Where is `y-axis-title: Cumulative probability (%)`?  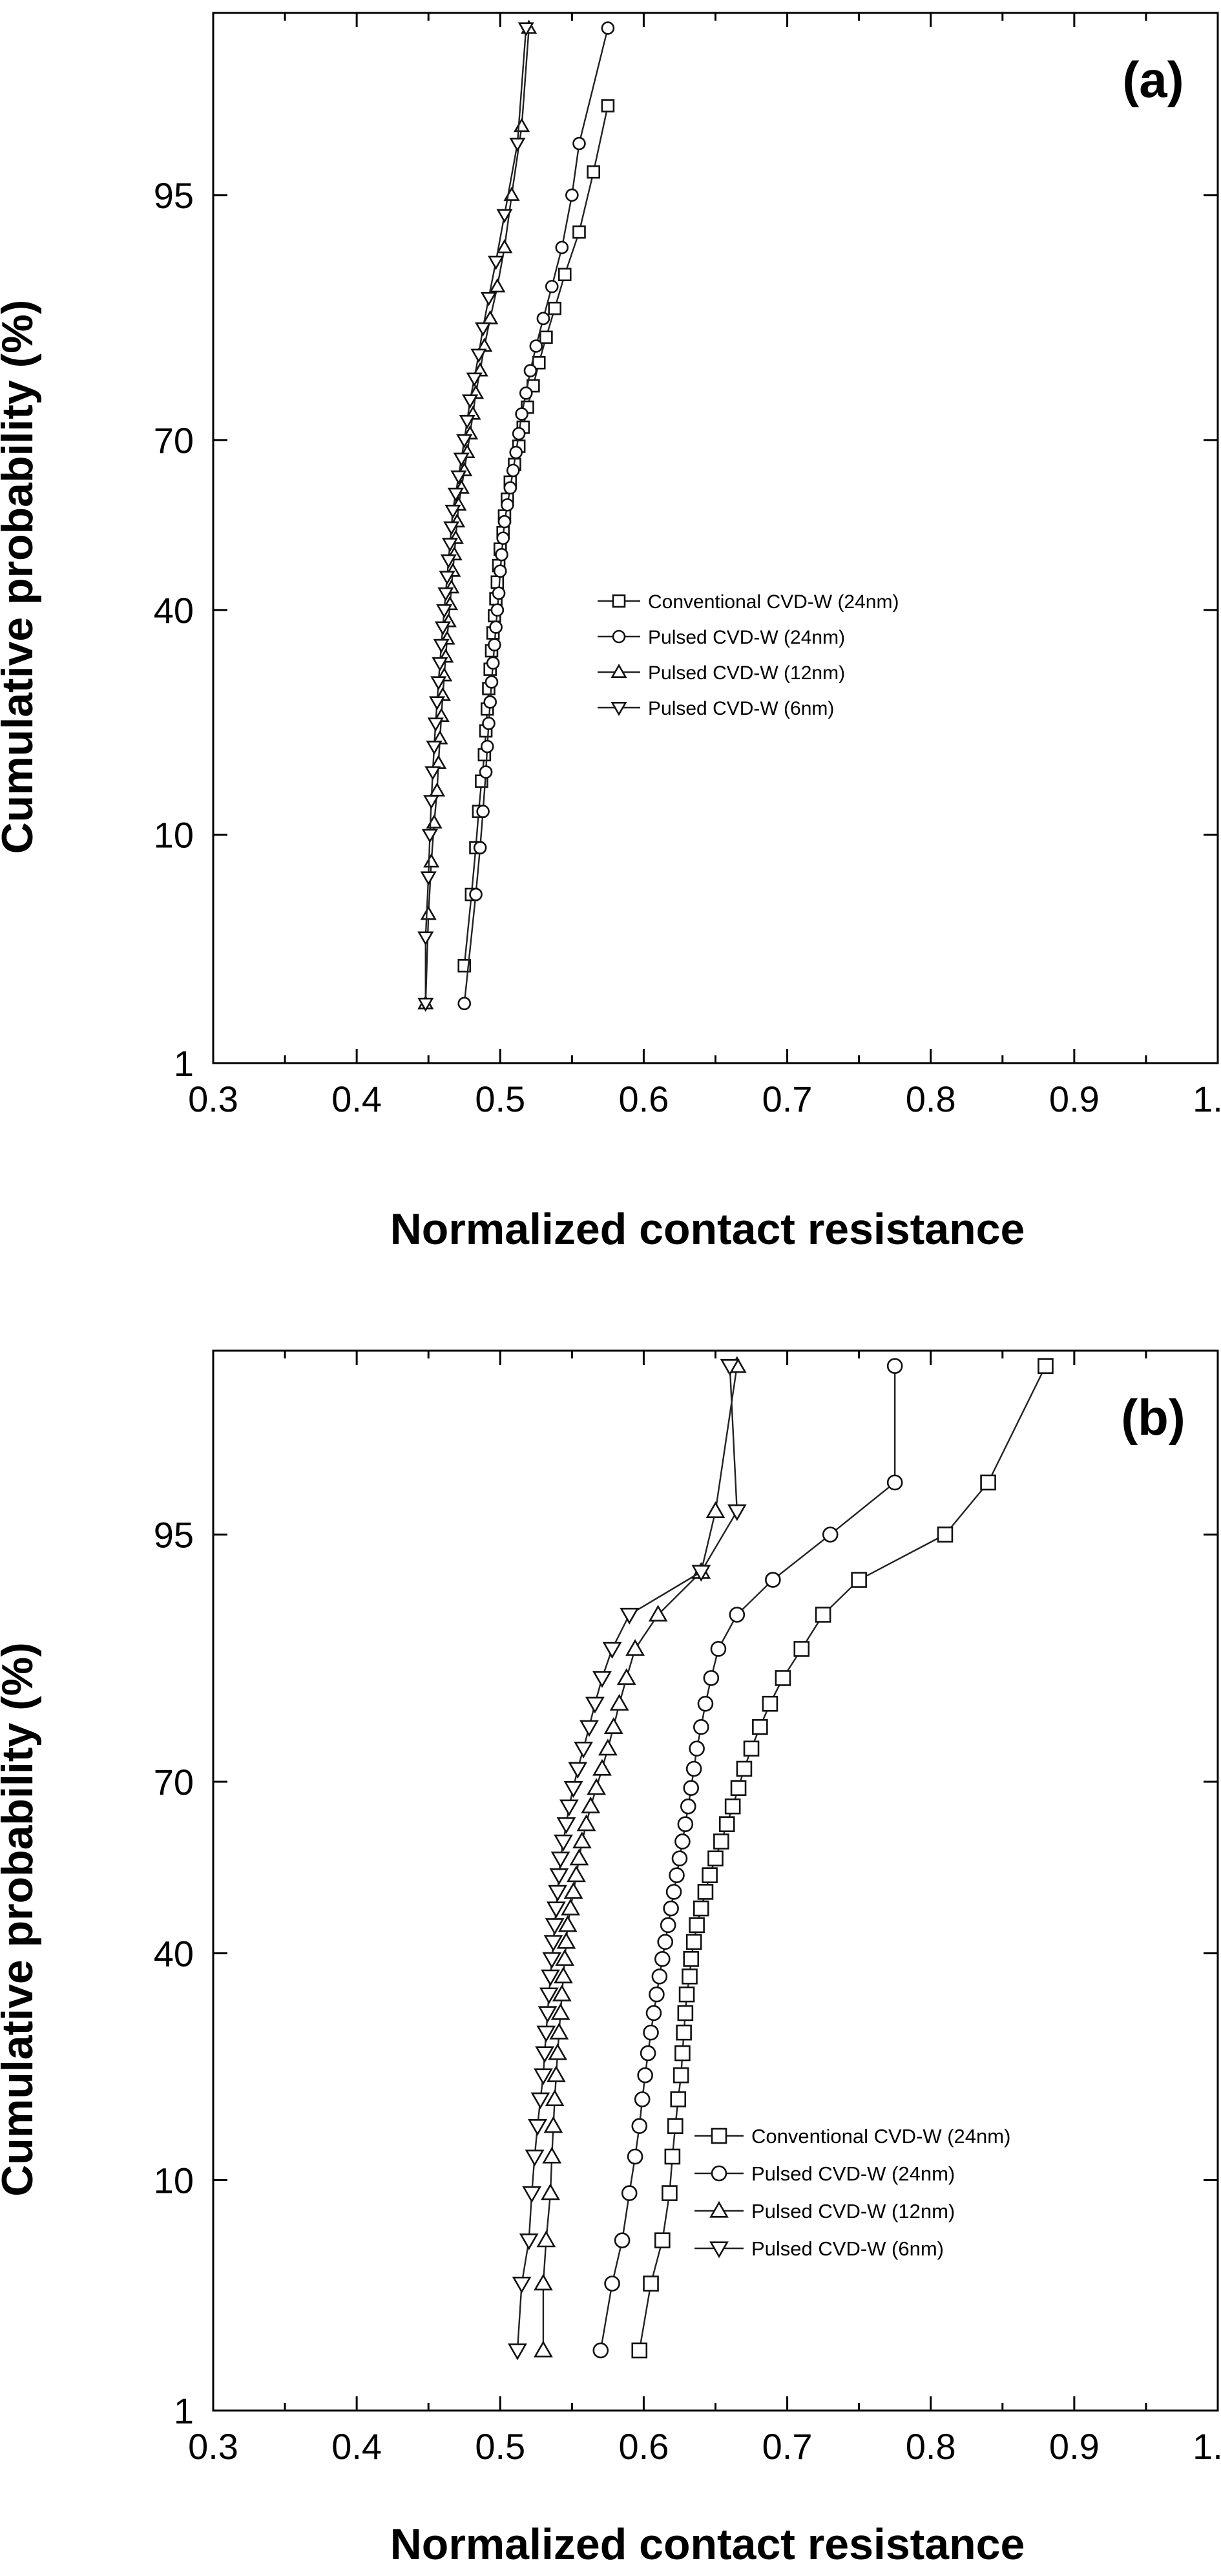 y-axis-title: Cumulative probability (%) is located at coordinates (21, 1919).